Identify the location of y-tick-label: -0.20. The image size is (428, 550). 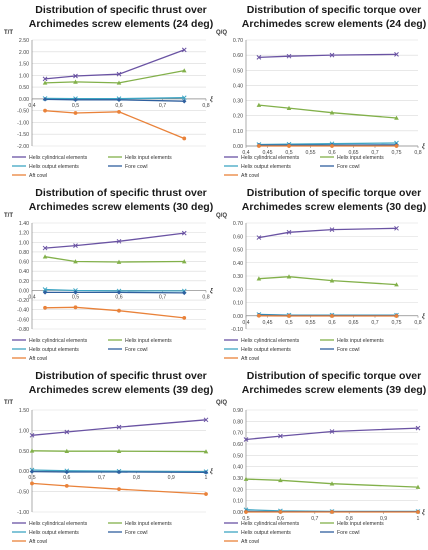
(23, 301).